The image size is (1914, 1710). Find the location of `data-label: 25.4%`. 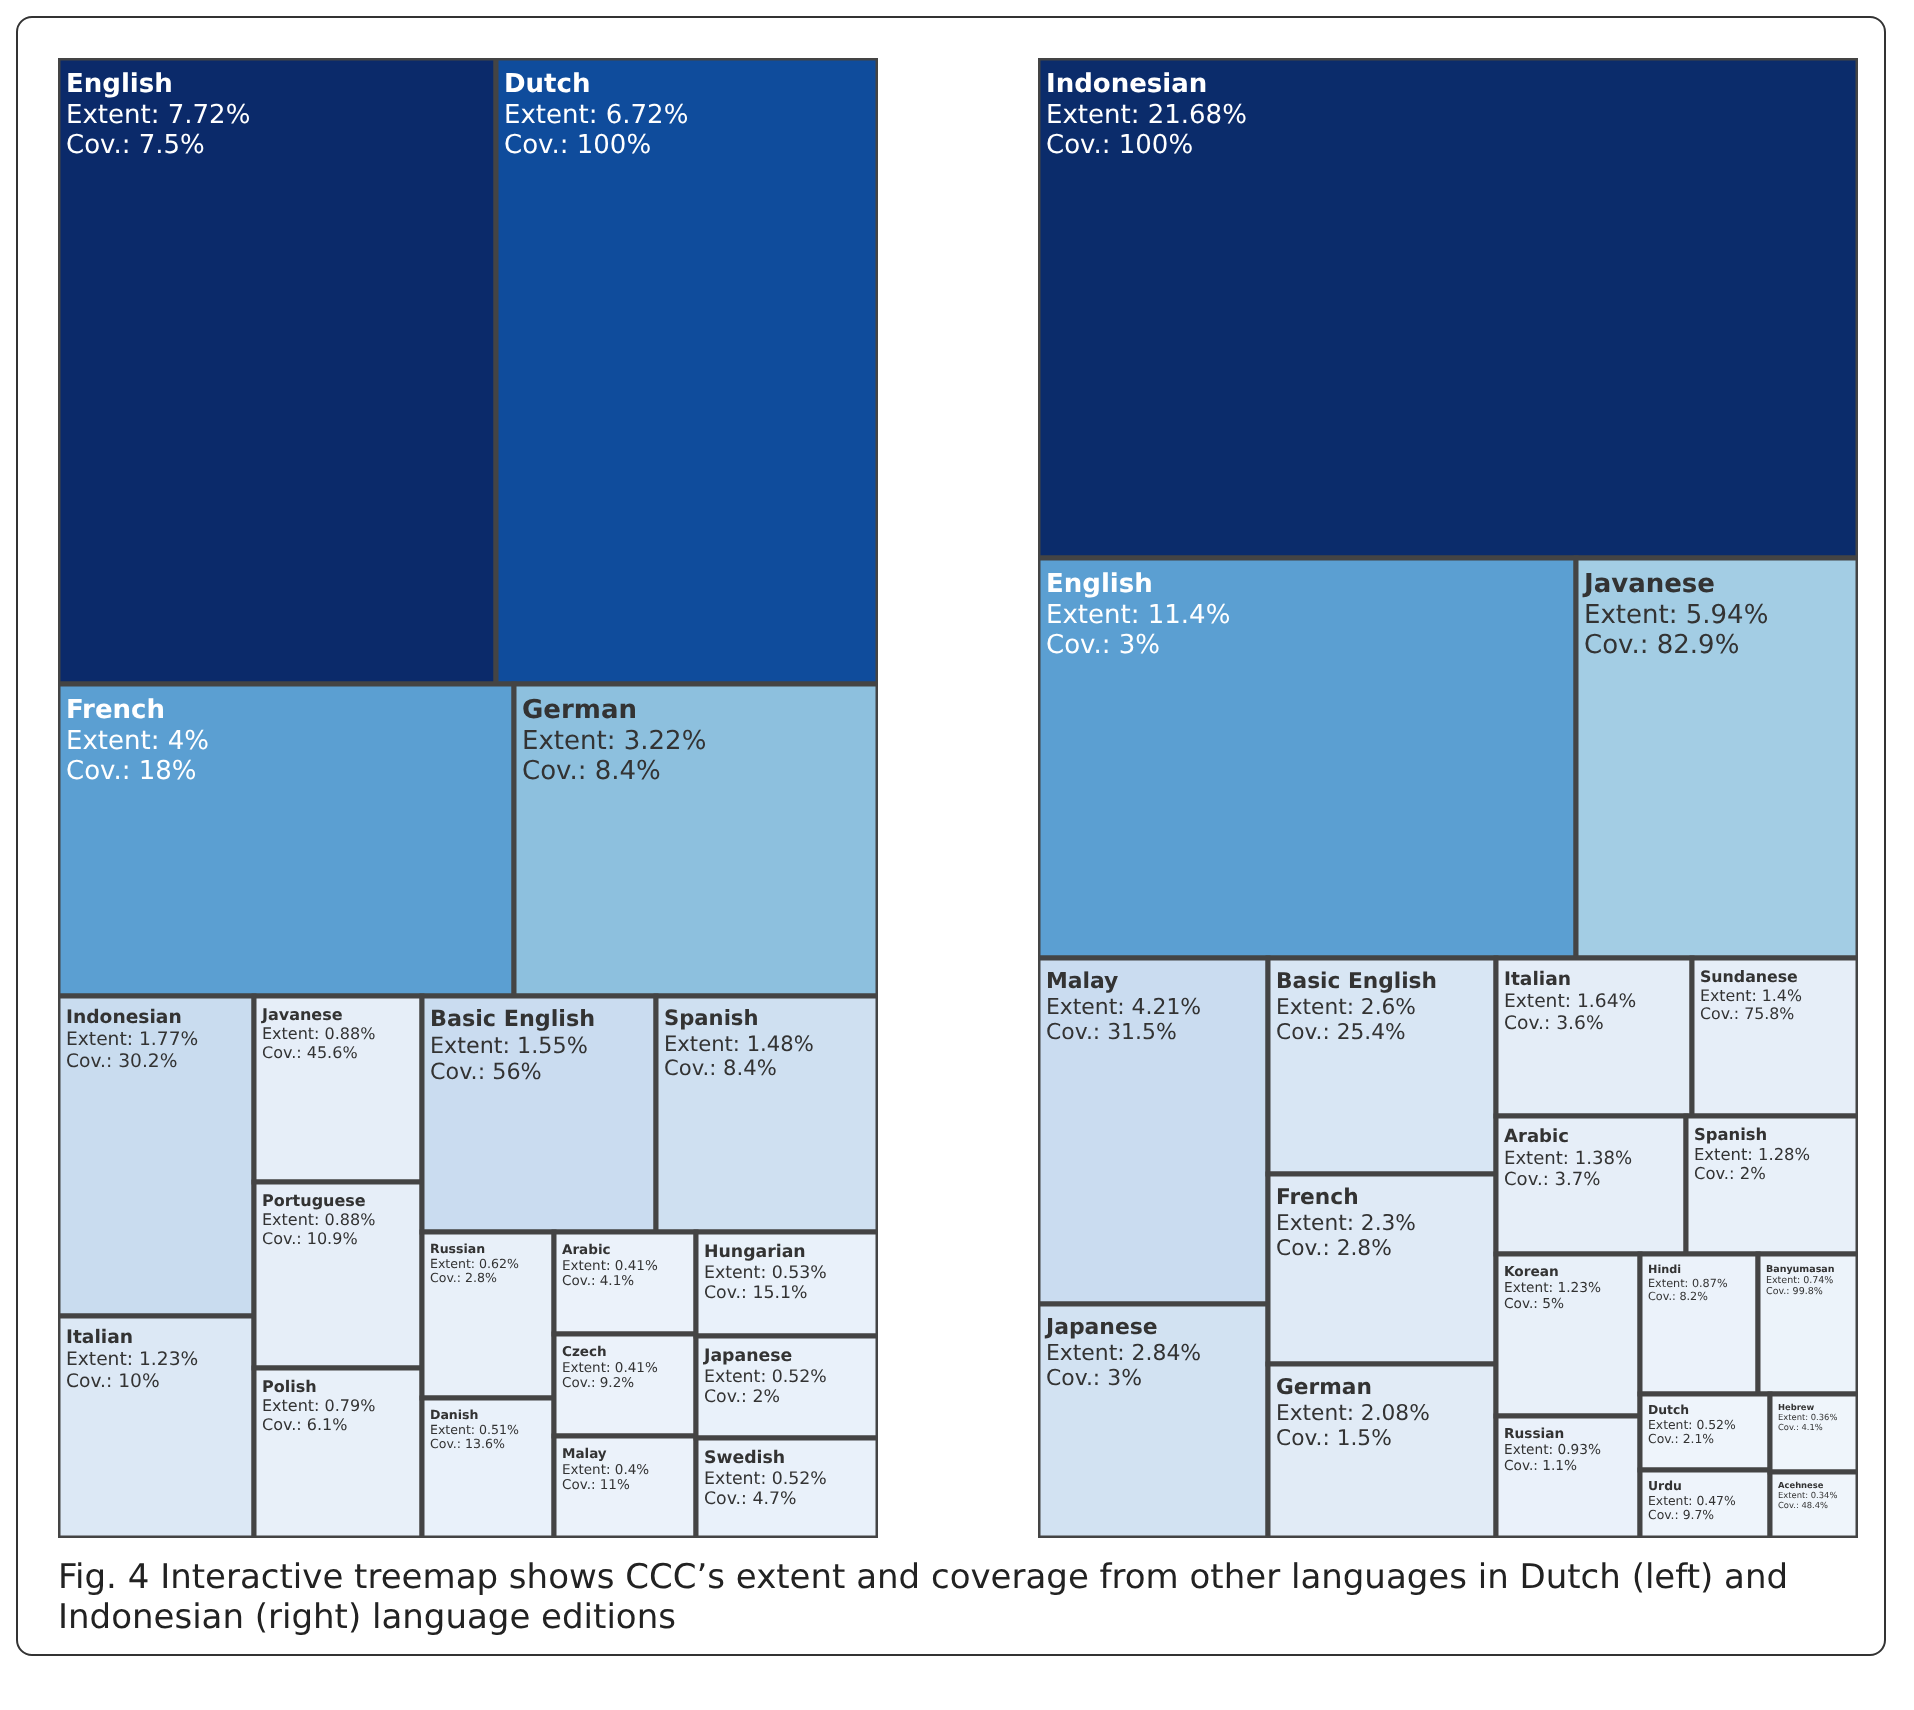

data-label: 25.4% is located at coordinates (1371, 1031).